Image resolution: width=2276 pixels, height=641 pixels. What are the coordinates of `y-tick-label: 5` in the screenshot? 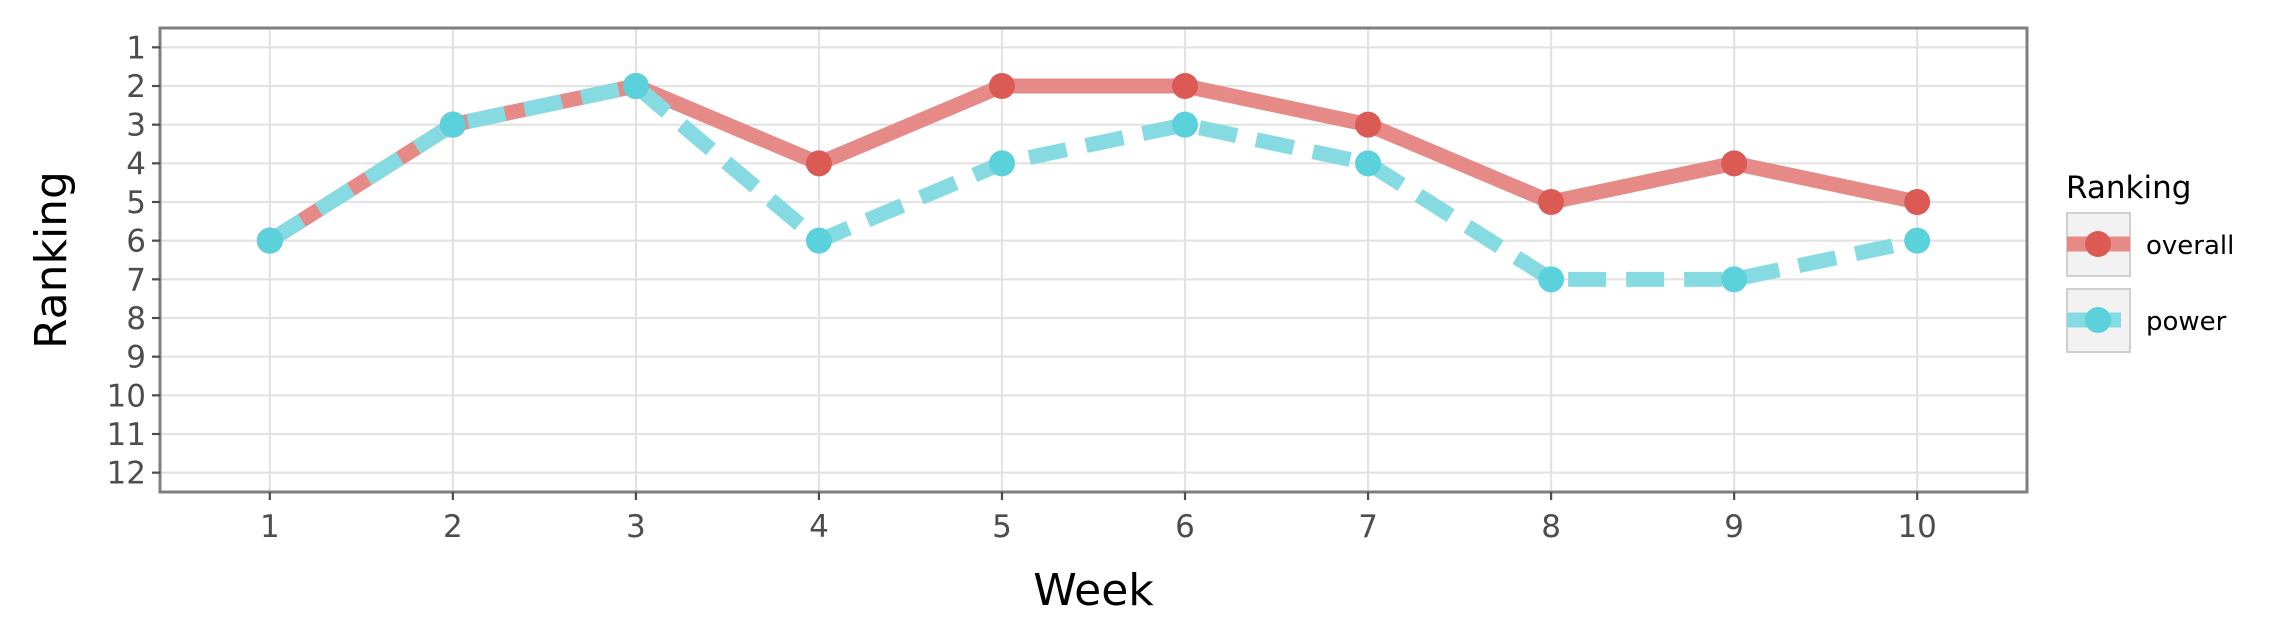 It's located at (136, 203).